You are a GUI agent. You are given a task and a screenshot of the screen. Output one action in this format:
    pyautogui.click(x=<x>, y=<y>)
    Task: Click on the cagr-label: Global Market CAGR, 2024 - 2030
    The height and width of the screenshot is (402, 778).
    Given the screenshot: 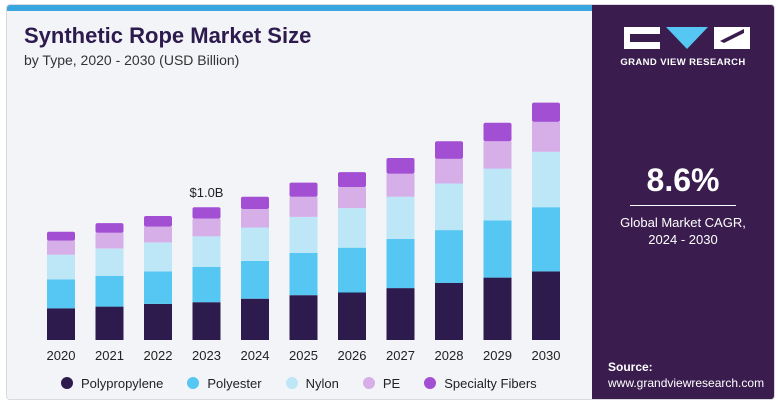 What is the action you would take?
    pyautogui.click(x=683, y=231)
    